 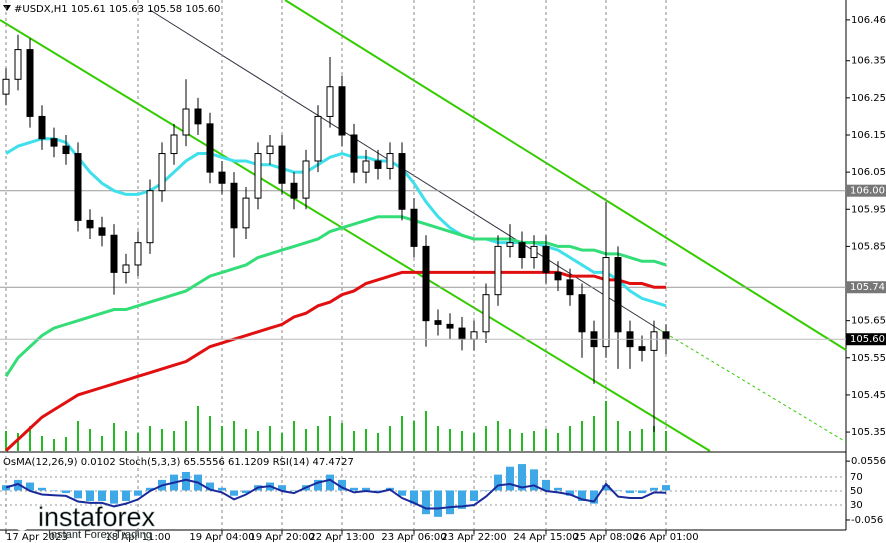 I want to click on y-tick-label: 105.55, so click(x=868, y=358).